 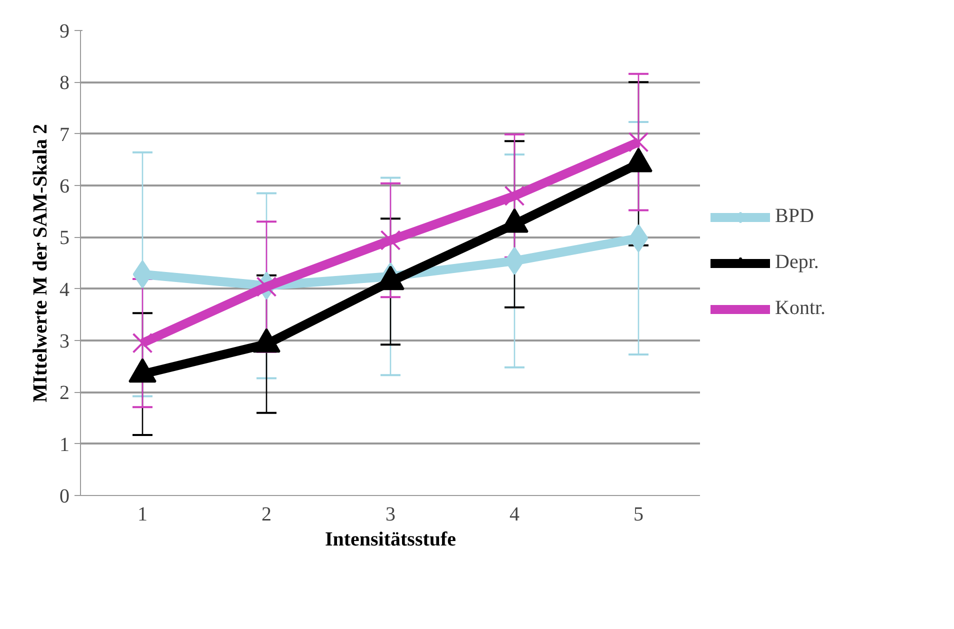 What do you see at coordinates (65, 289) in the screenshot?
I see `y-tick-label: 4` at bounding box center [65, 289].